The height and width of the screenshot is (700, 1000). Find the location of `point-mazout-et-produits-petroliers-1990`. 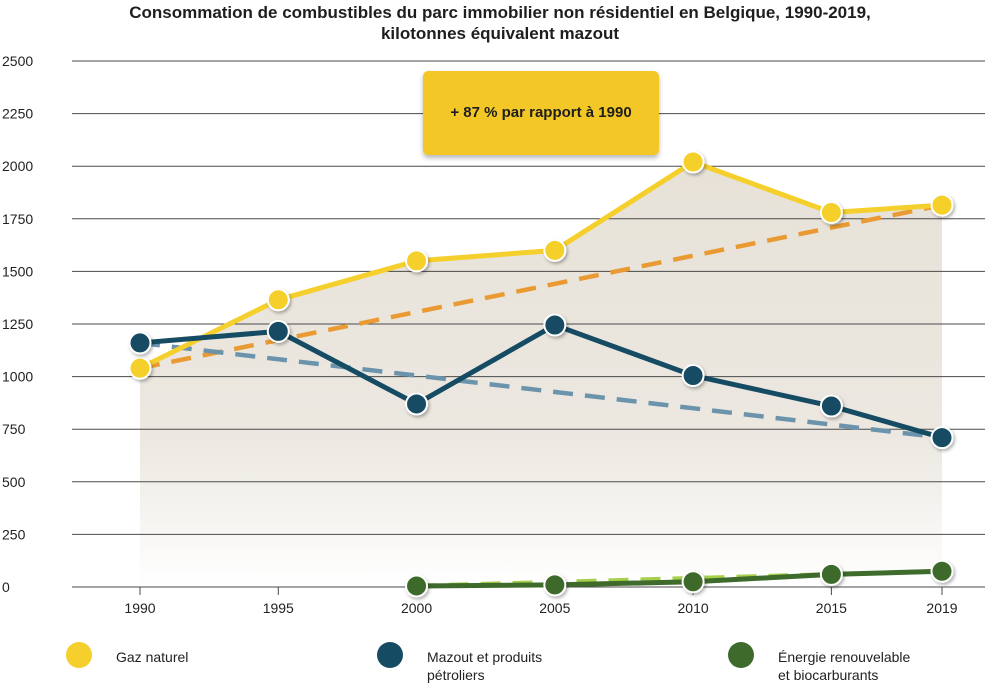

point-mazout-et-produits-petroliers-1990 is located at coordinates (140, 343).